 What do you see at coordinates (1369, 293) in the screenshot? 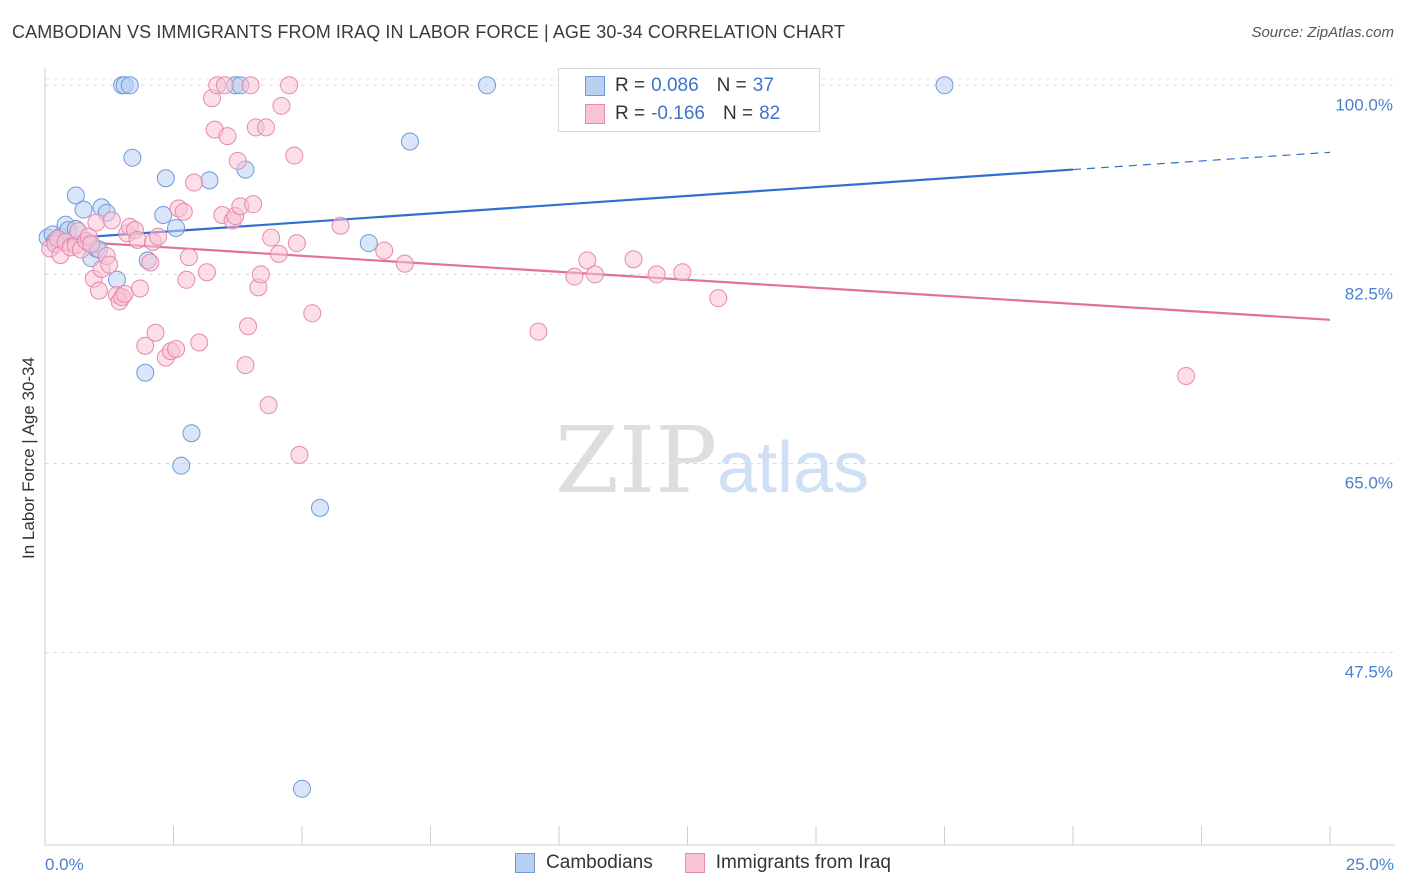
I see `y-tick-label: 82.5%` at bounding box center [1369, 293].